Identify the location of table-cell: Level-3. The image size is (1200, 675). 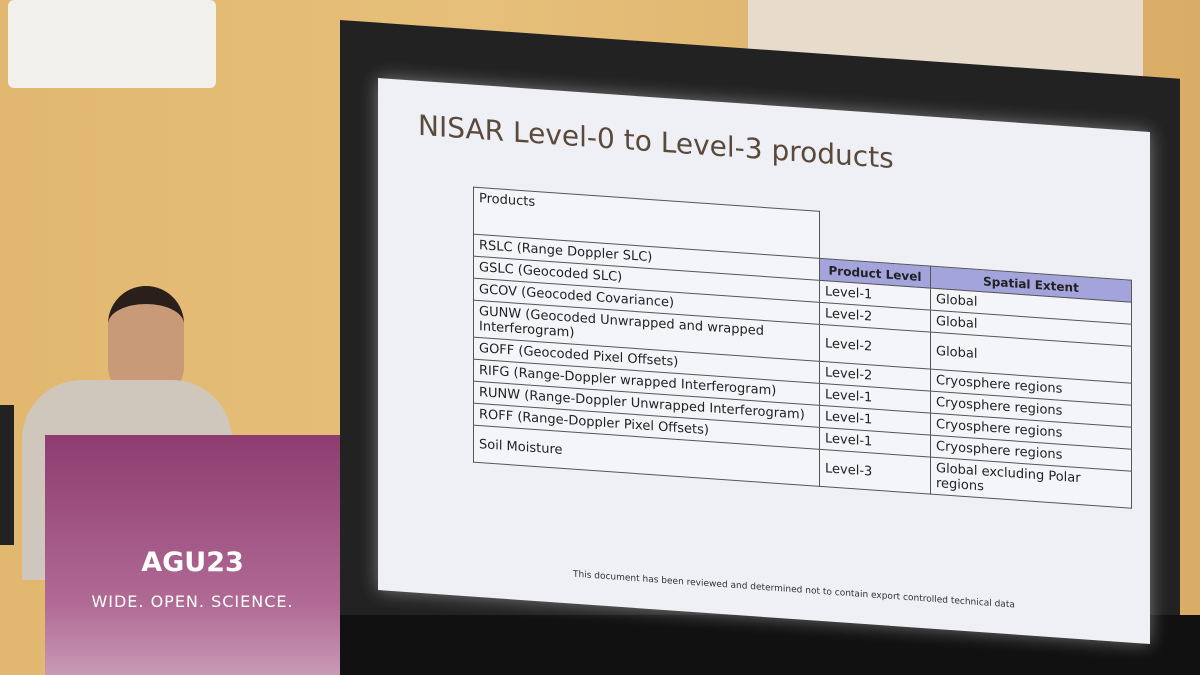
(875, 472).